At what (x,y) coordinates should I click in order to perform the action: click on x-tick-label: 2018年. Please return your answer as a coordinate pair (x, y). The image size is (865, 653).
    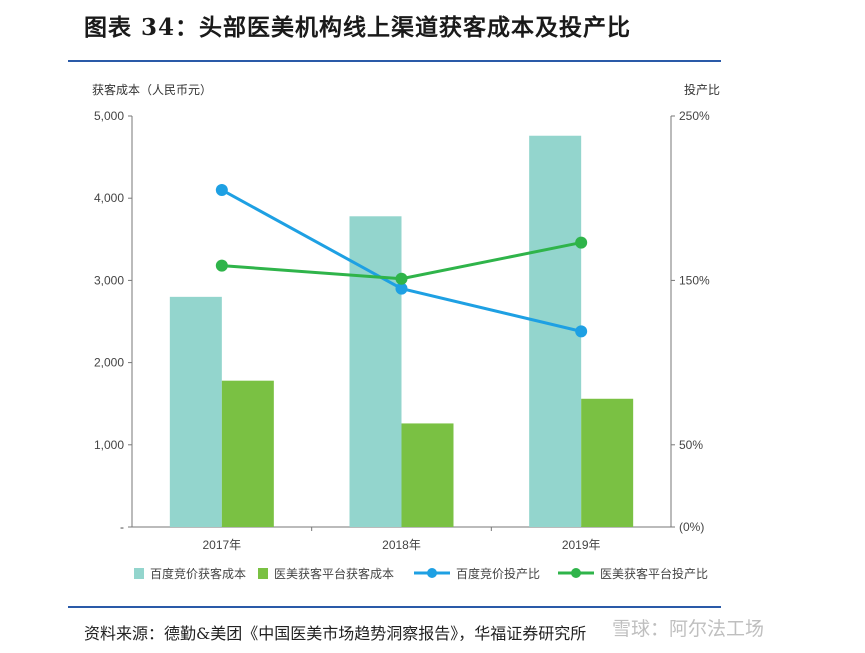
    Looking at the image, I should click on (401, 545).